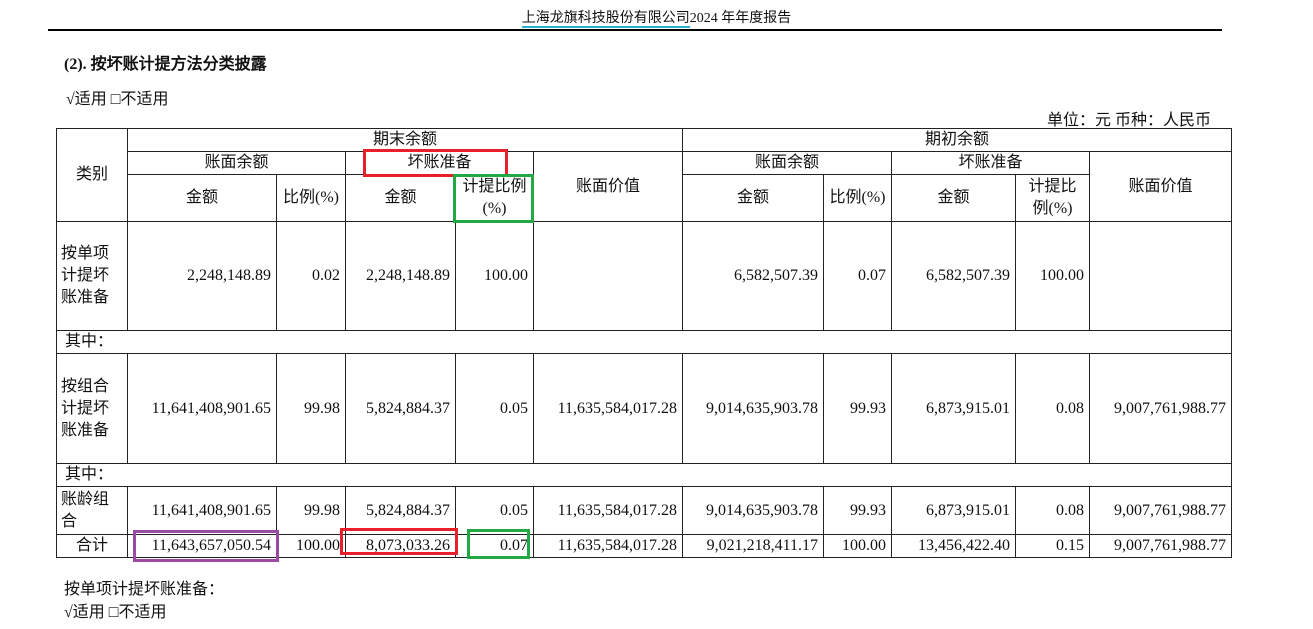 The height and width of the screenshot is (629, 1313). I want to click on company-name: 上海龙旗科技股份有限公司, so click(605, 19).